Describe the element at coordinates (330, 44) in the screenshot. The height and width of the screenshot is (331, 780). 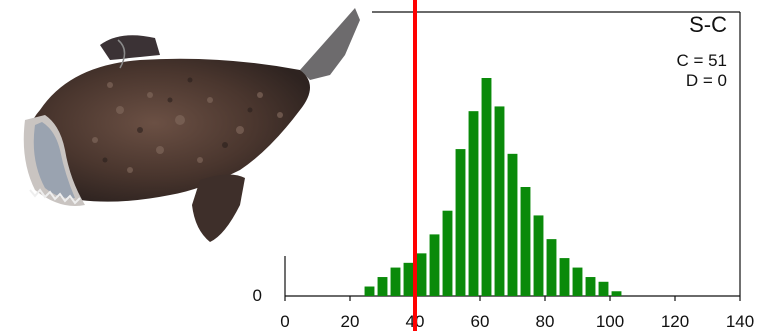
I see `tail-fin` at that location.